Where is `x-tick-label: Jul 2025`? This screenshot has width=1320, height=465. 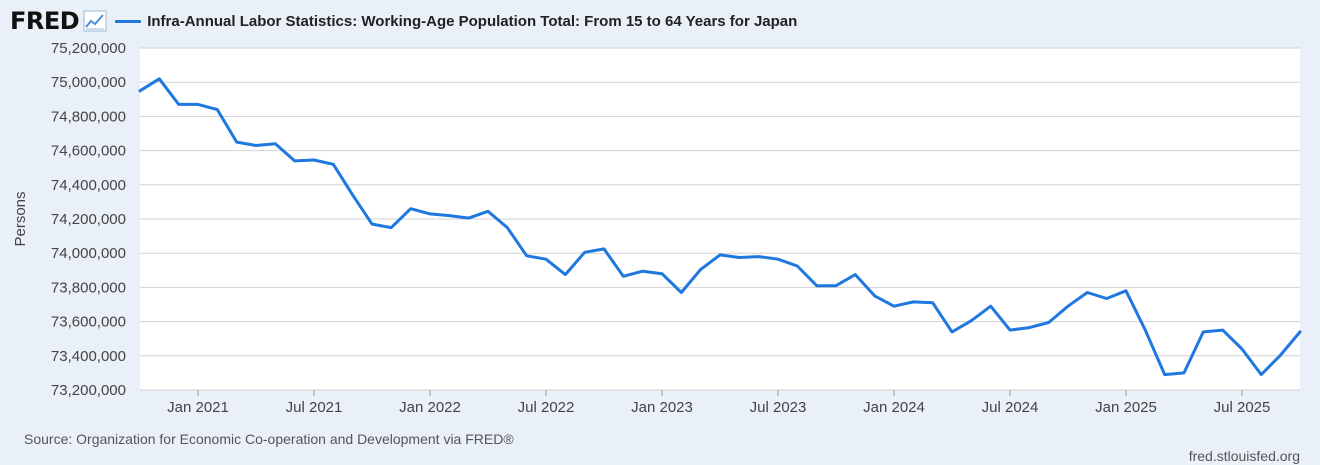 x-tick-label: Jul 2025 is located at coordinates (1242, 407).